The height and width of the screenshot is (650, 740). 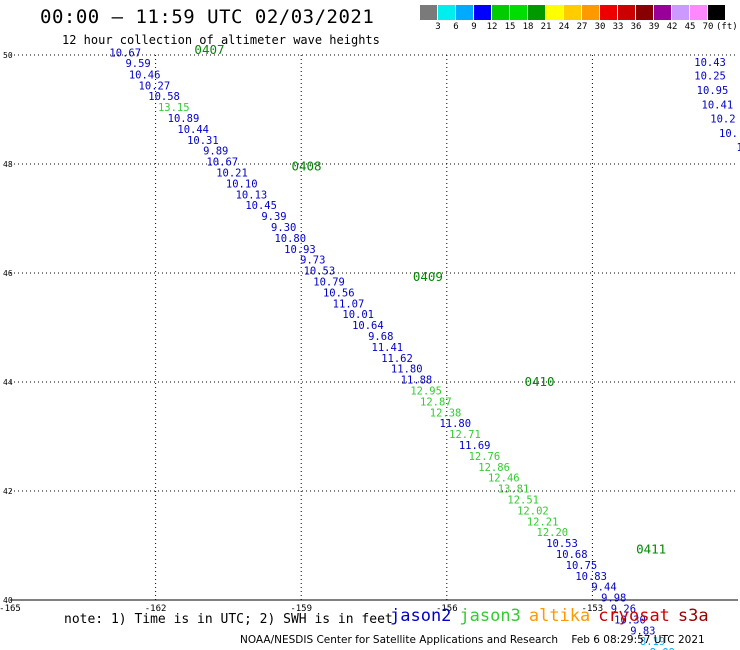 I want to click on colorbar-label: 3, so click(x=438, y=27).